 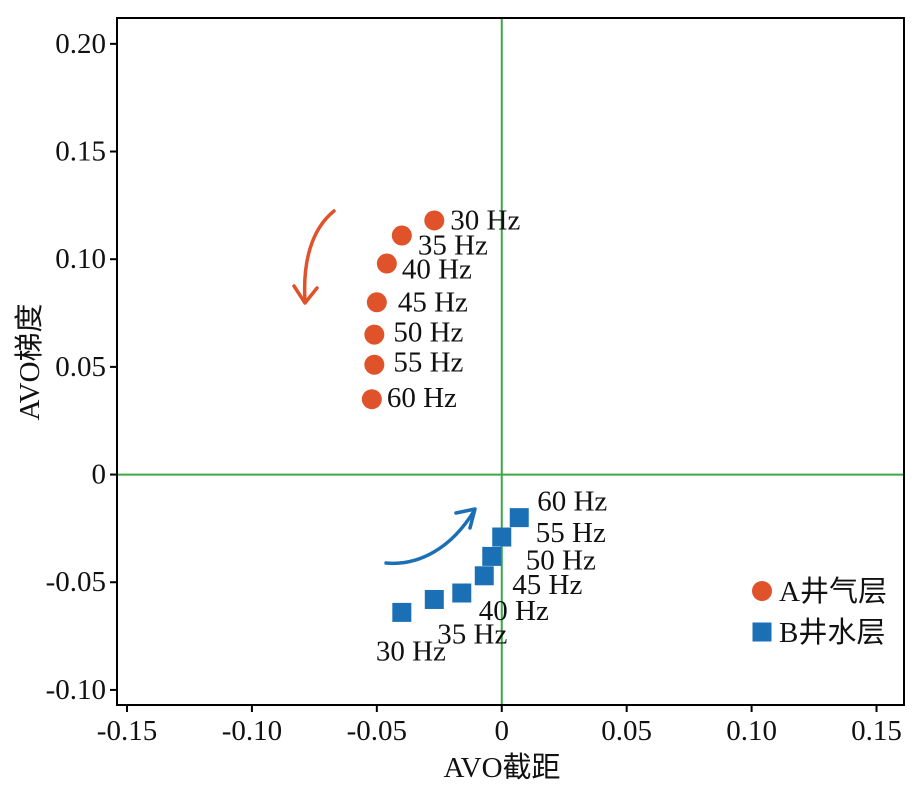 I want to click on y-tick-label: 0.15, so click(x=80, y=152).